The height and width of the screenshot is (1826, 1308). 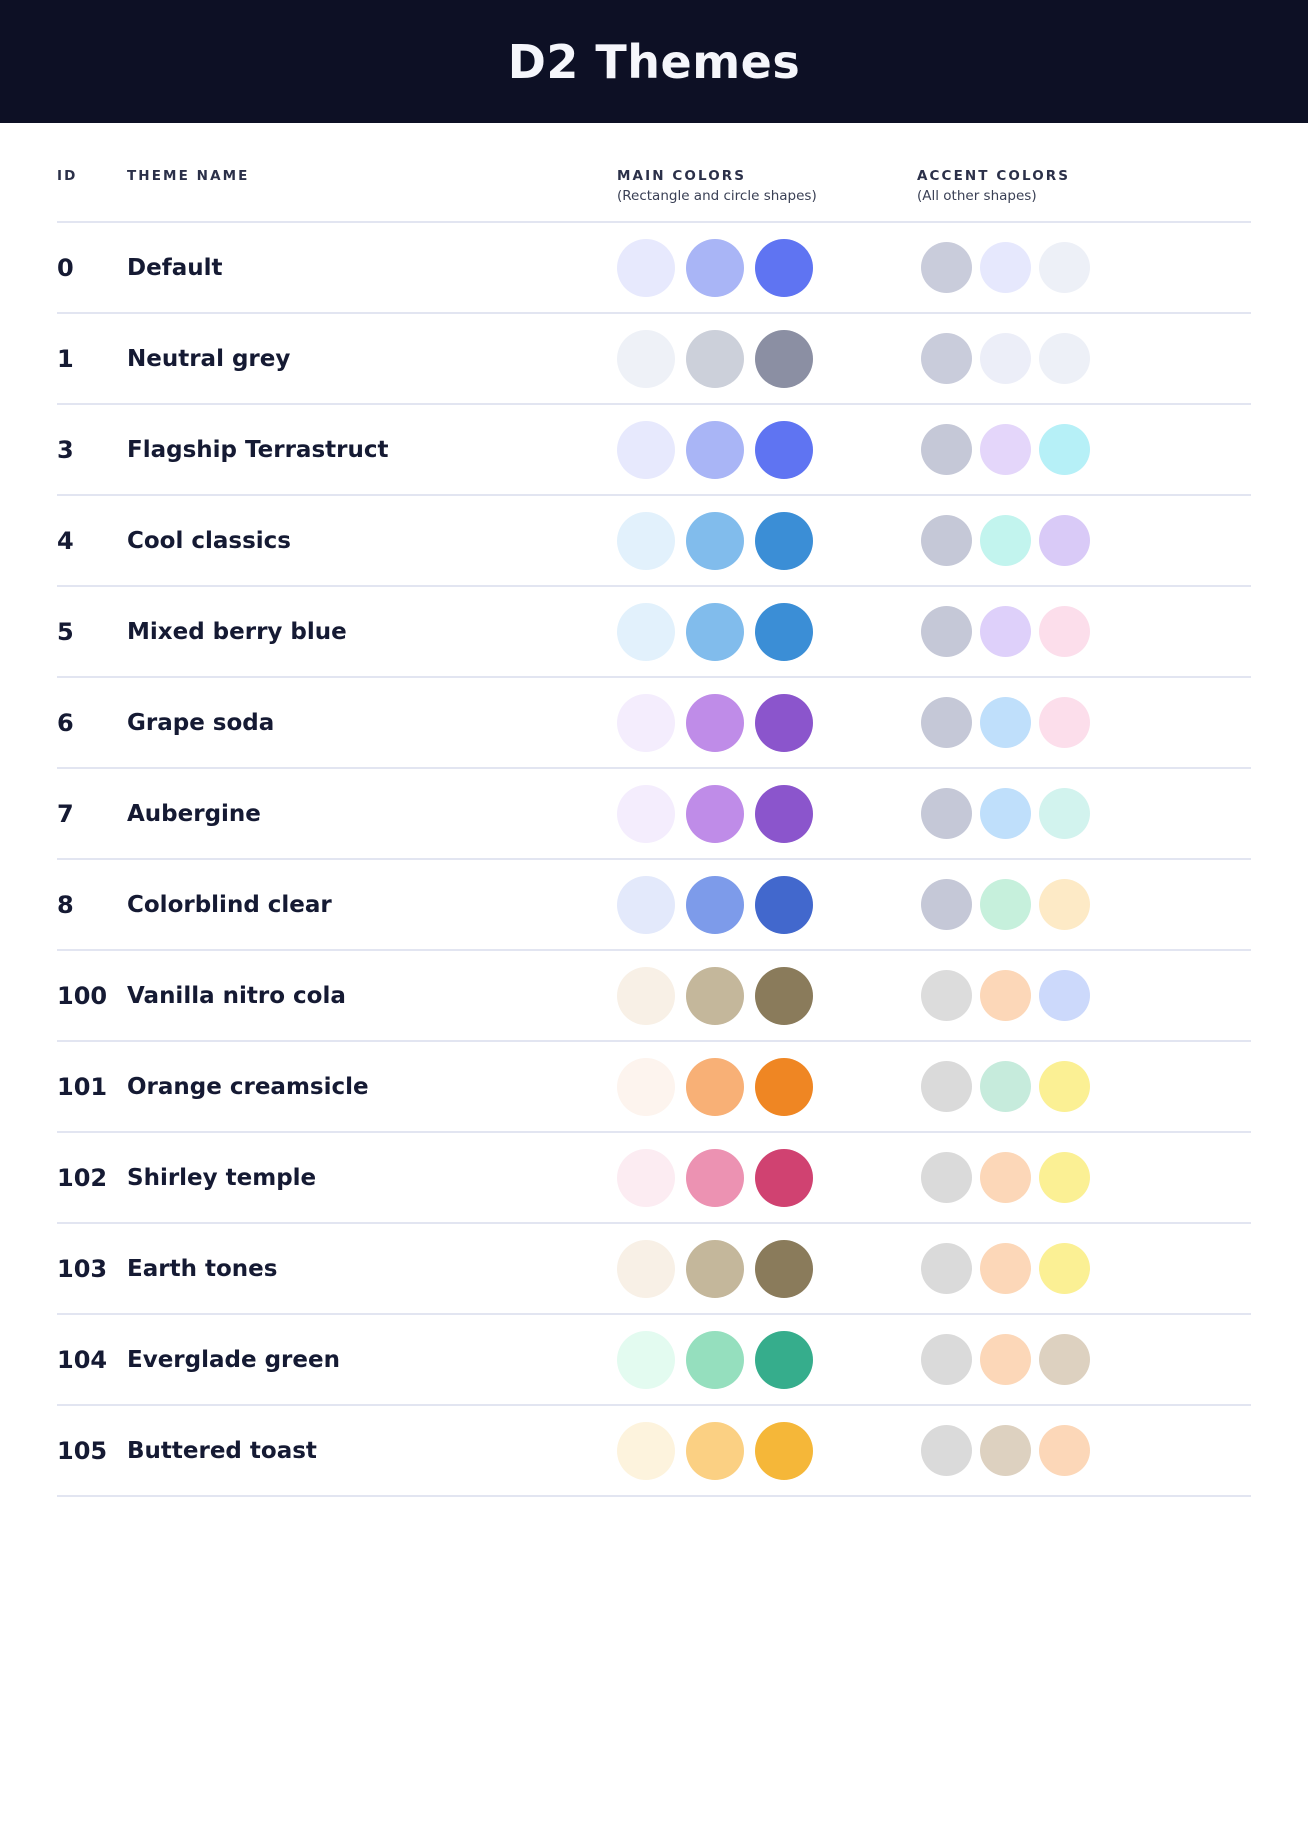 What do you see at coordinates (994, 176) in the screenshot?
I see `column-header-accent-colors-label: ACCENT COLORS` at bounding box center [994, 176].